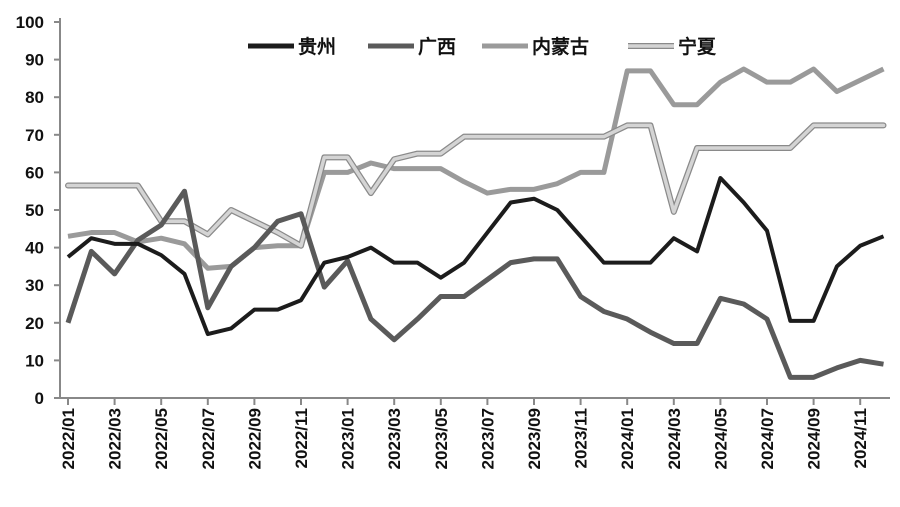 This screenshot has width=900, height=507. I want to click on x-tick-label: 2023/07, so click(487, 438).